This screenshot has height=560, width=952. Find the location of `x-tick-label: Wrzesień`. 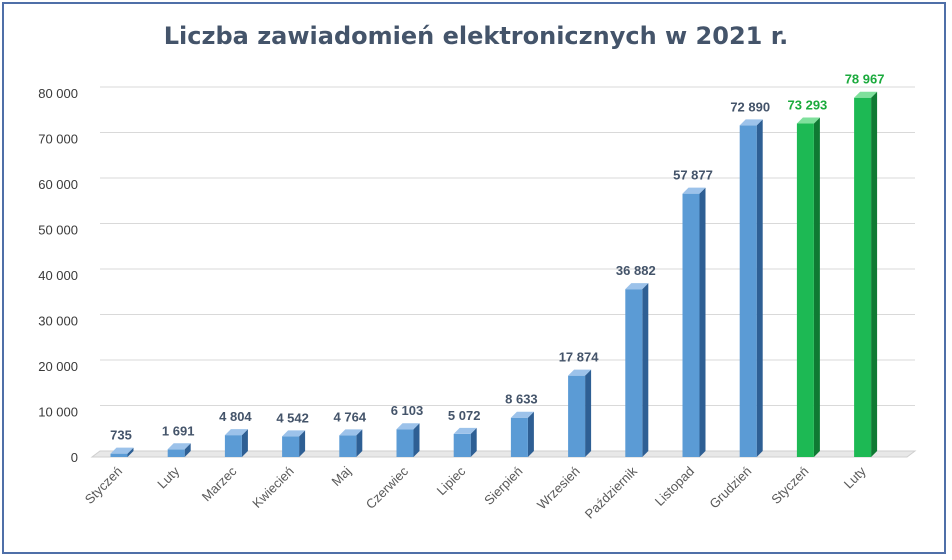

x-tick-label: Wrzesień is located at coordinates (558, 488).